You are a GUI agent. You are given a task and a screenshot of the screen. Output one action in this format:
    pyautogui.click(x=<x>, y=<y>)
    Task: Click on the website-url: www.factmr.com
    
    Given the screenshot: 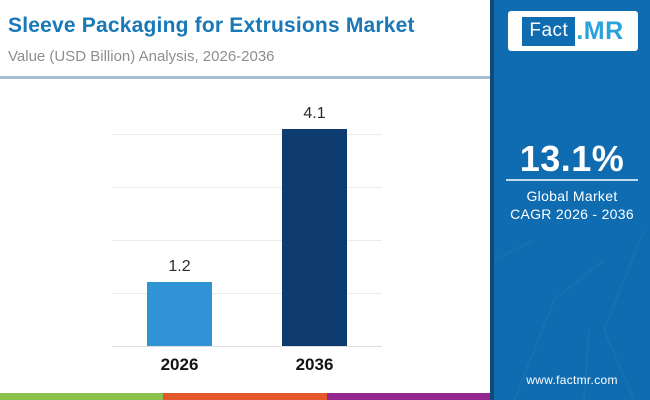 What is the action you would take?
    pyautogui.click(x=572, y=380)
    